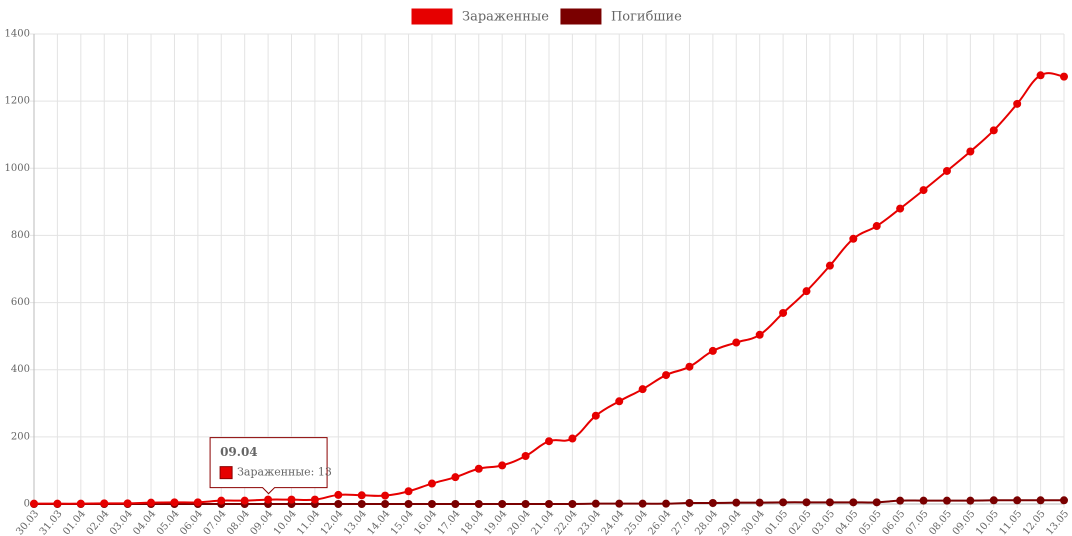 The image size is (1072, 536). Describe the element at coordinates (706, 522) in the screenshot. I see `x-tick-label: 28.04` at that location.